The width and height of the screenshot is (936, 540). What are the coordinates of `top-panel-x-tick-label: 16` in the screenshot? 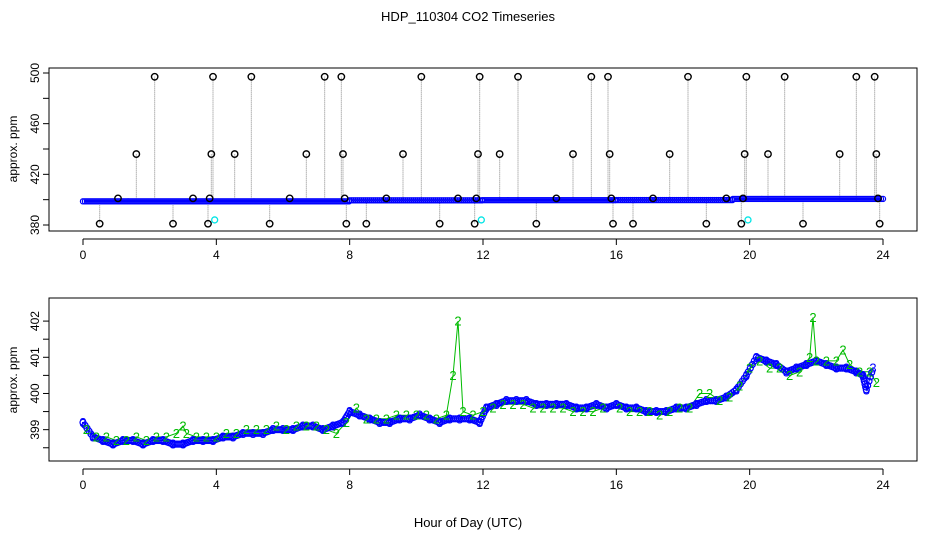 It's located at (617, 255).